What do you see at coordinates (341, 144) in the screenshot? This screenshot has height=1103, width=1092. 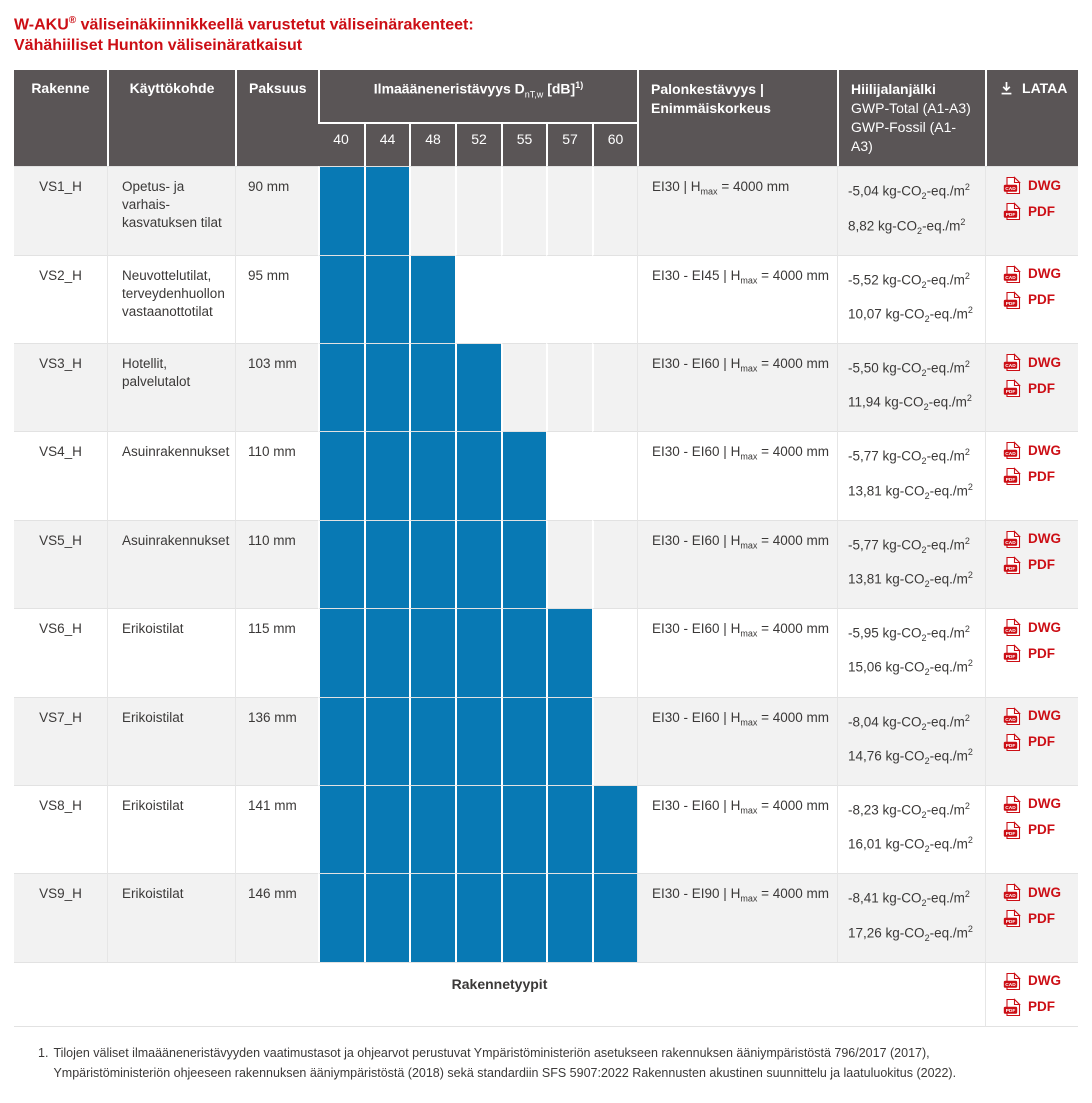 I see `db-level-40: 40` at bounding box center [341, 144].